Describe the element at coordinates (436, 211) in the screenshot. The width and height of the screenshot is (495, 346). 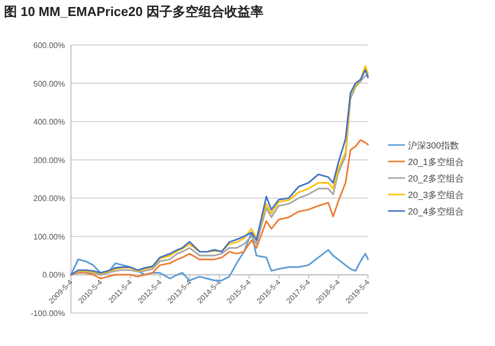
I see `legend-label: 20_4多空组合` at that location.